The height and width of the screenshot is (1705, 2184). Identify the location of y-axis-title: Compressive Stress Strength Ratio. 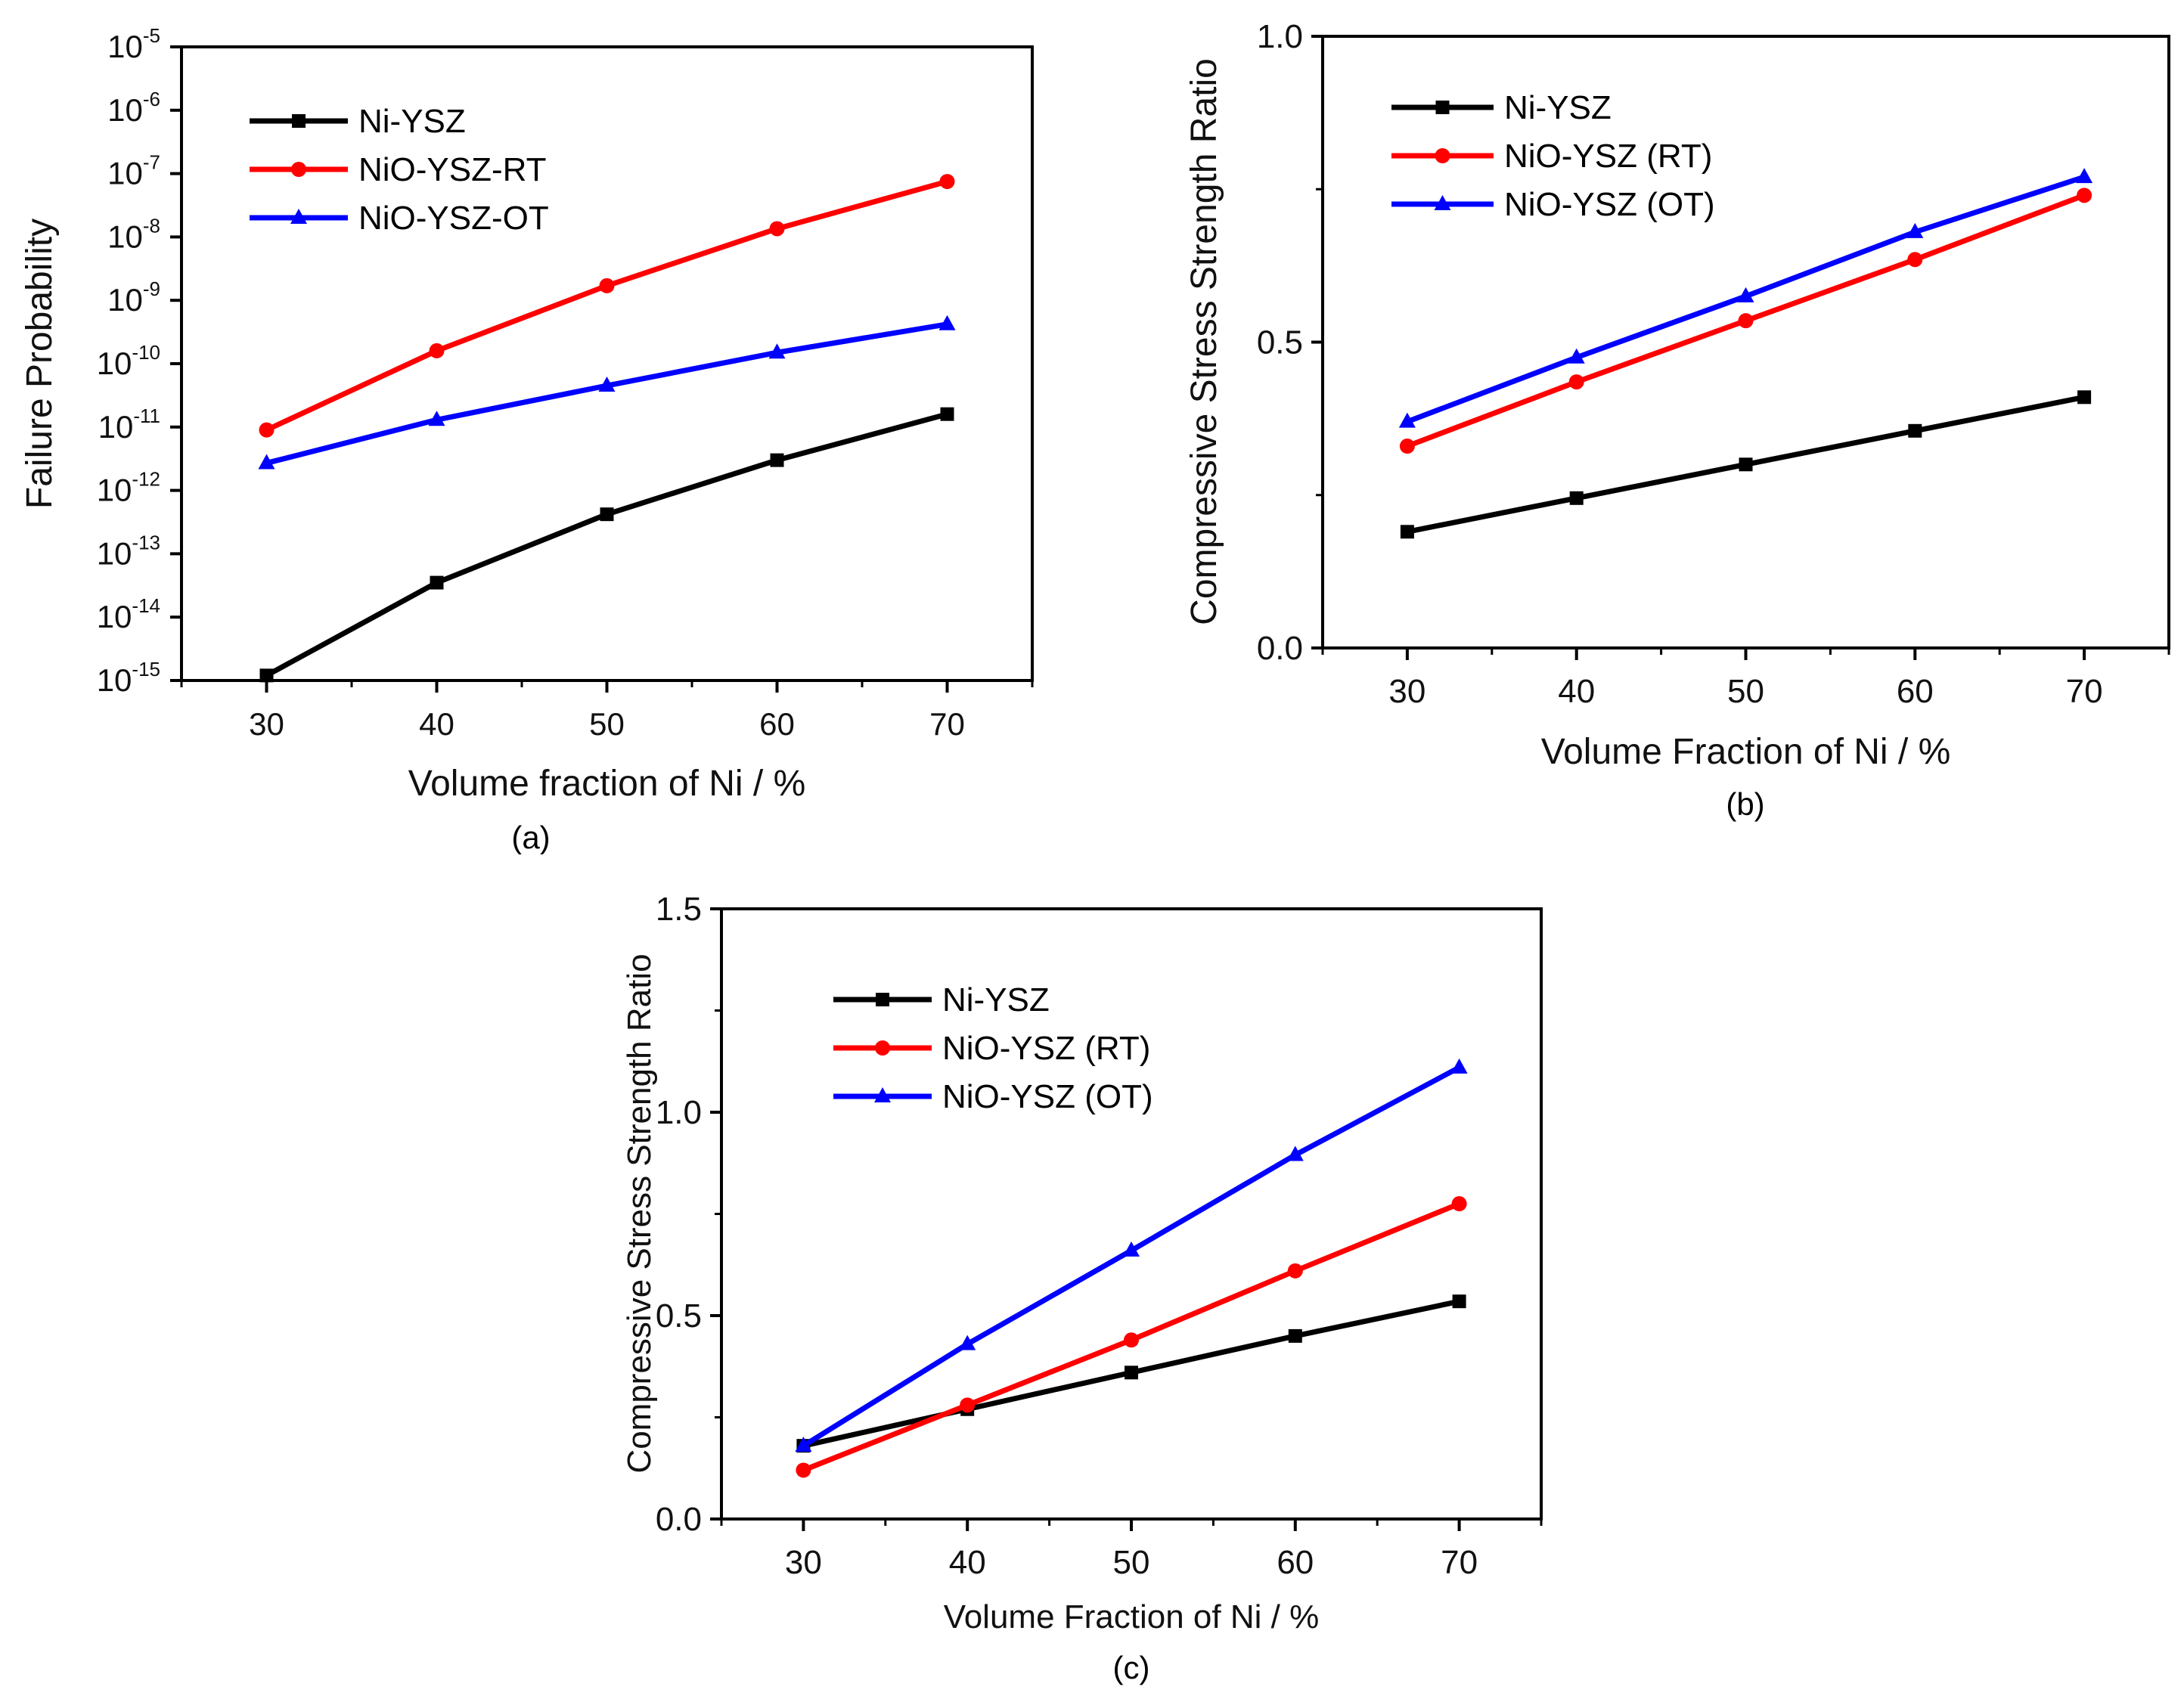
(1204, 341).